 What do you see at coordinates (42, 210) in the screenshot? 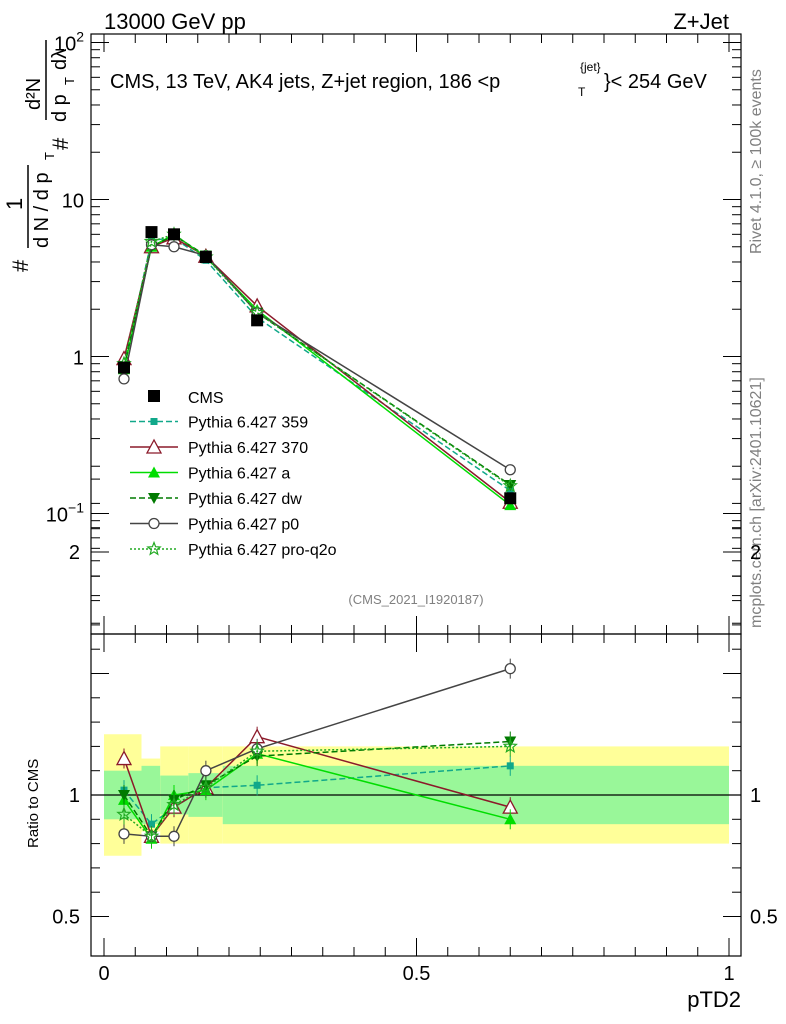
I see `ylabel-dn: d N / d p` at bounding box center [42, 210].